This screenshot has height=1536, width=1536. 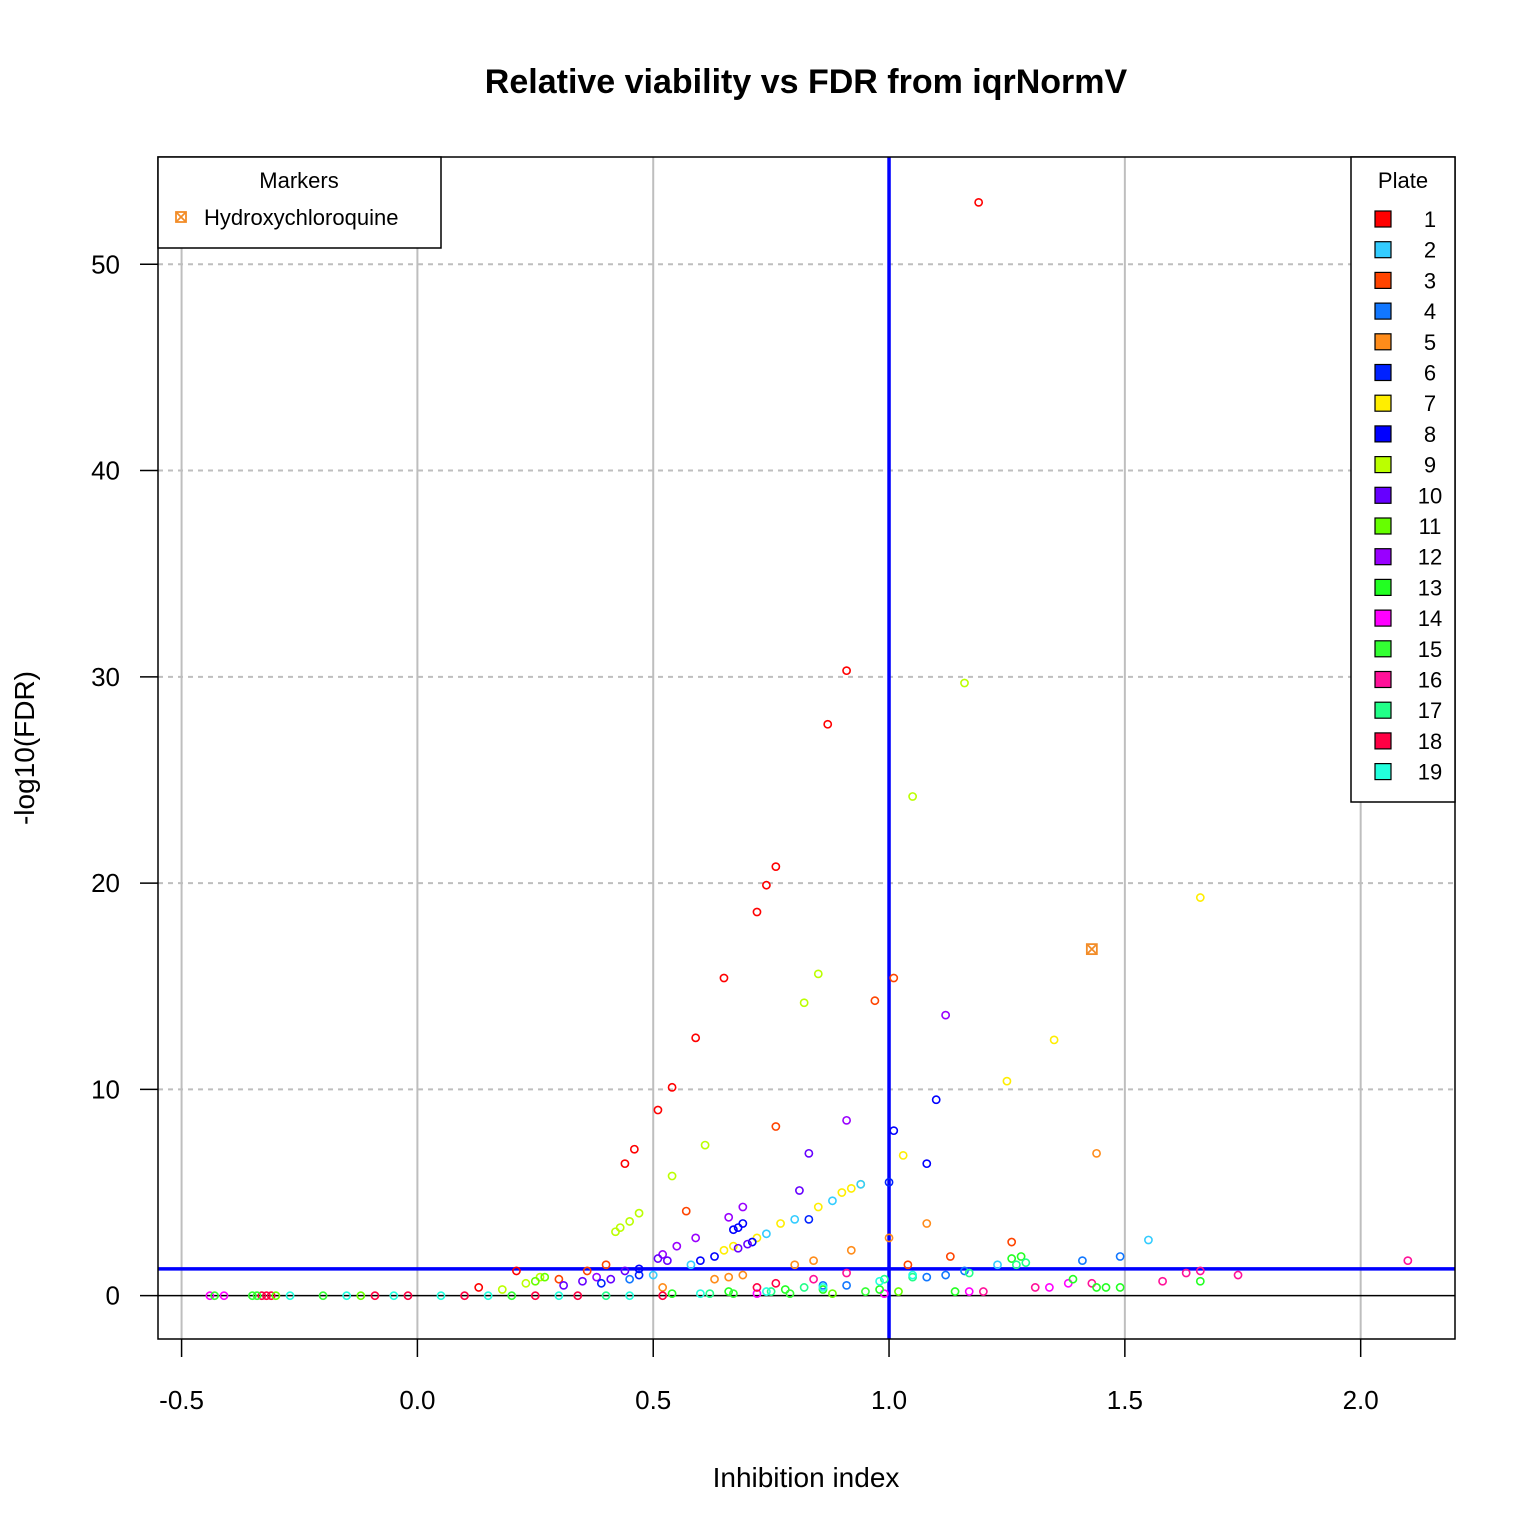 I want to click on plate-legend-label: 7, so click(x=1430, y=403).